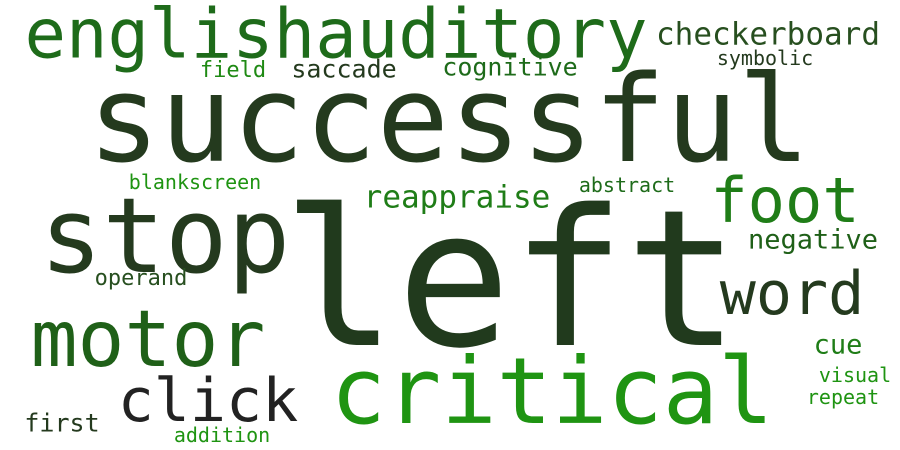 The image size is (900, 450). Describe the element at coordinates (792, 294) in the screenshot. I see `word-word: word` at that location.